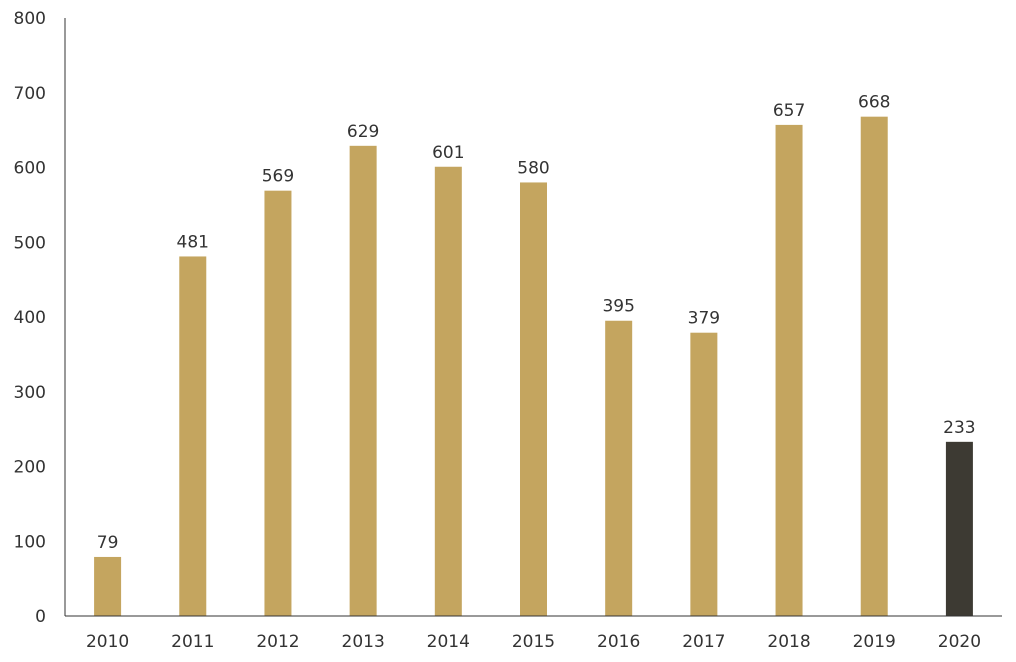 The width and height of the screenshot is (1016, 662). Describe the element at coordinates (788, 642) in the screenshot. I see `x-tick-label-2018: 2018` at that location.